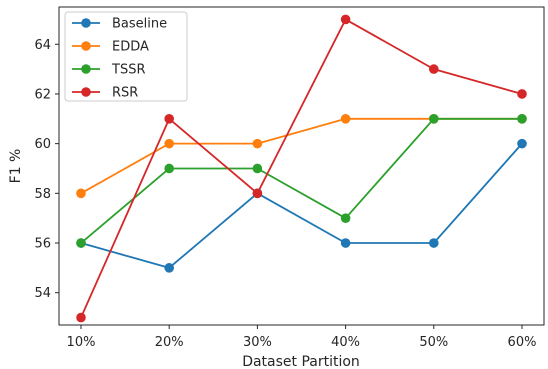 The width and height of the screenshot is (548, 369). What do you see at coordinates (42, 293) in the screenshot?
I see `y-tick-label: 54` at bounding box center [42, 293].